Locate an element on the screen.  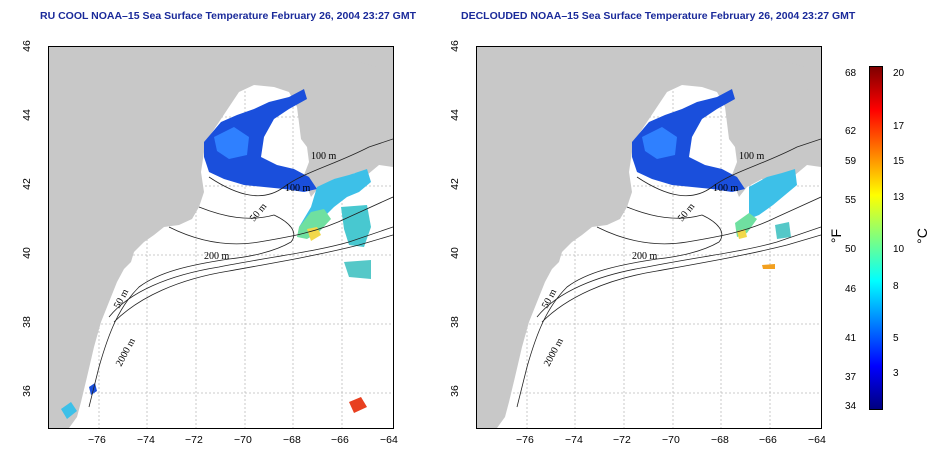
c-tick: 5 is located at coordinates (896, 338).